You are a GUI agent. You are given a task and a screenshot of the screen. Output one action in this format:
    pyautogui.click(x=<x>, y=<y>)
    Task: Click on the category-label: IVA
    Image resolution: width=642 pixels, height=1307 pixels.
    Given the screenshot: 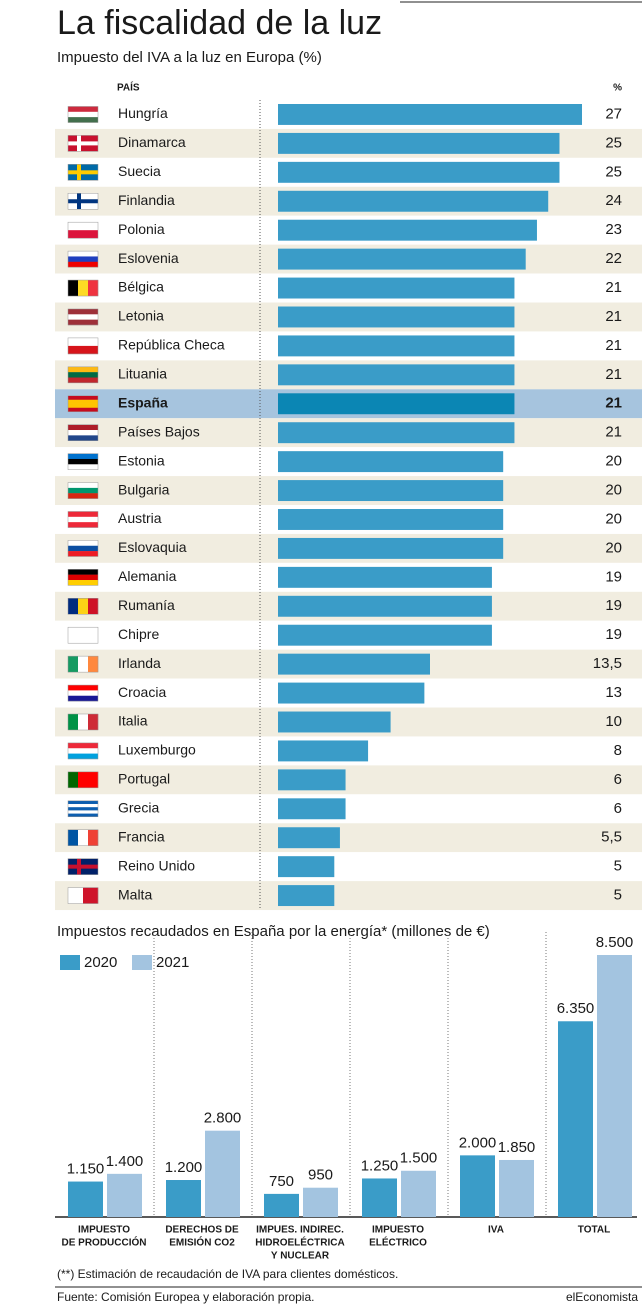 What is the action you would take?
    pyautogui.click(x=496, y=1230)
    